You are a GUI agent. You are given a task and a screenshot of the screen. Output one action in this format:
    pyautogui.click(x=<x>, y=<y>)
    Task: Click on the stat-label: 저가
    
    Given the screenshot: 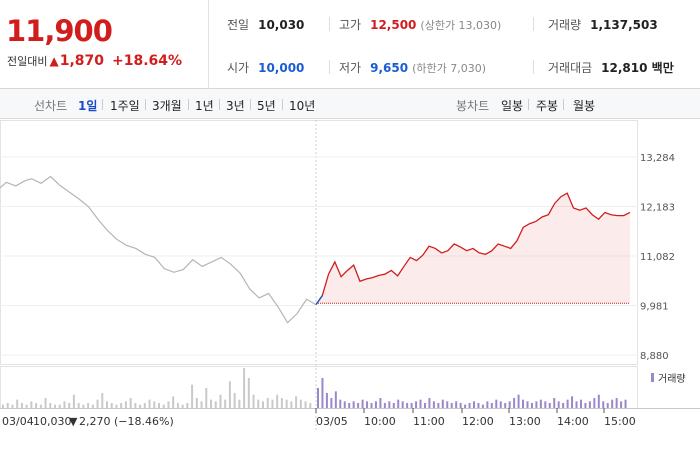 What is the action you would take?
    pyautogui.click(x=350, y=68)
    